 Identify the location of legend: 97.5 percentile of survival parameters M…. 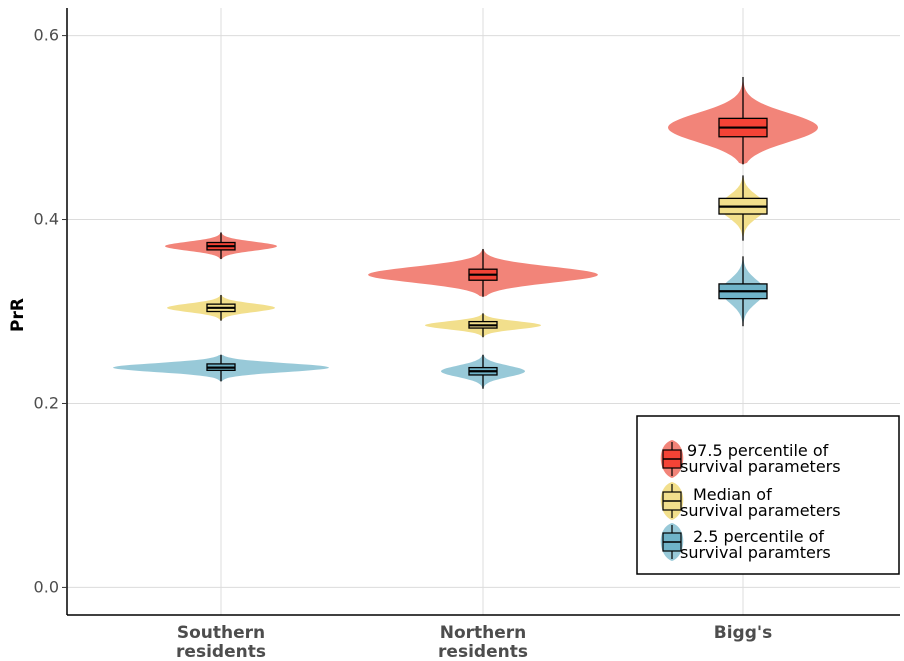
(768, 495).